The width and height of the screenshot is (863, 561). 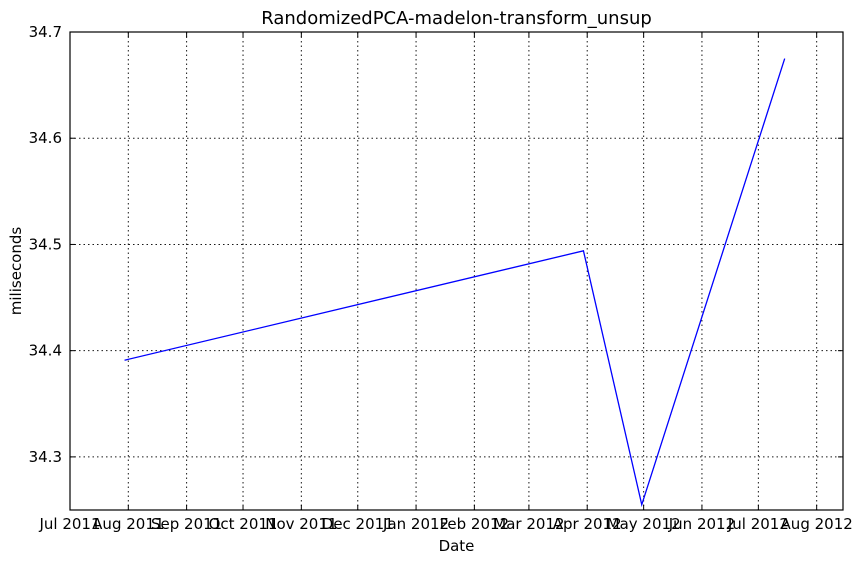 What do you see at coordinates (528, 524) in the screenshot?
I see `x-tick-label: Mar 2012` at bounding box center [528, 524].